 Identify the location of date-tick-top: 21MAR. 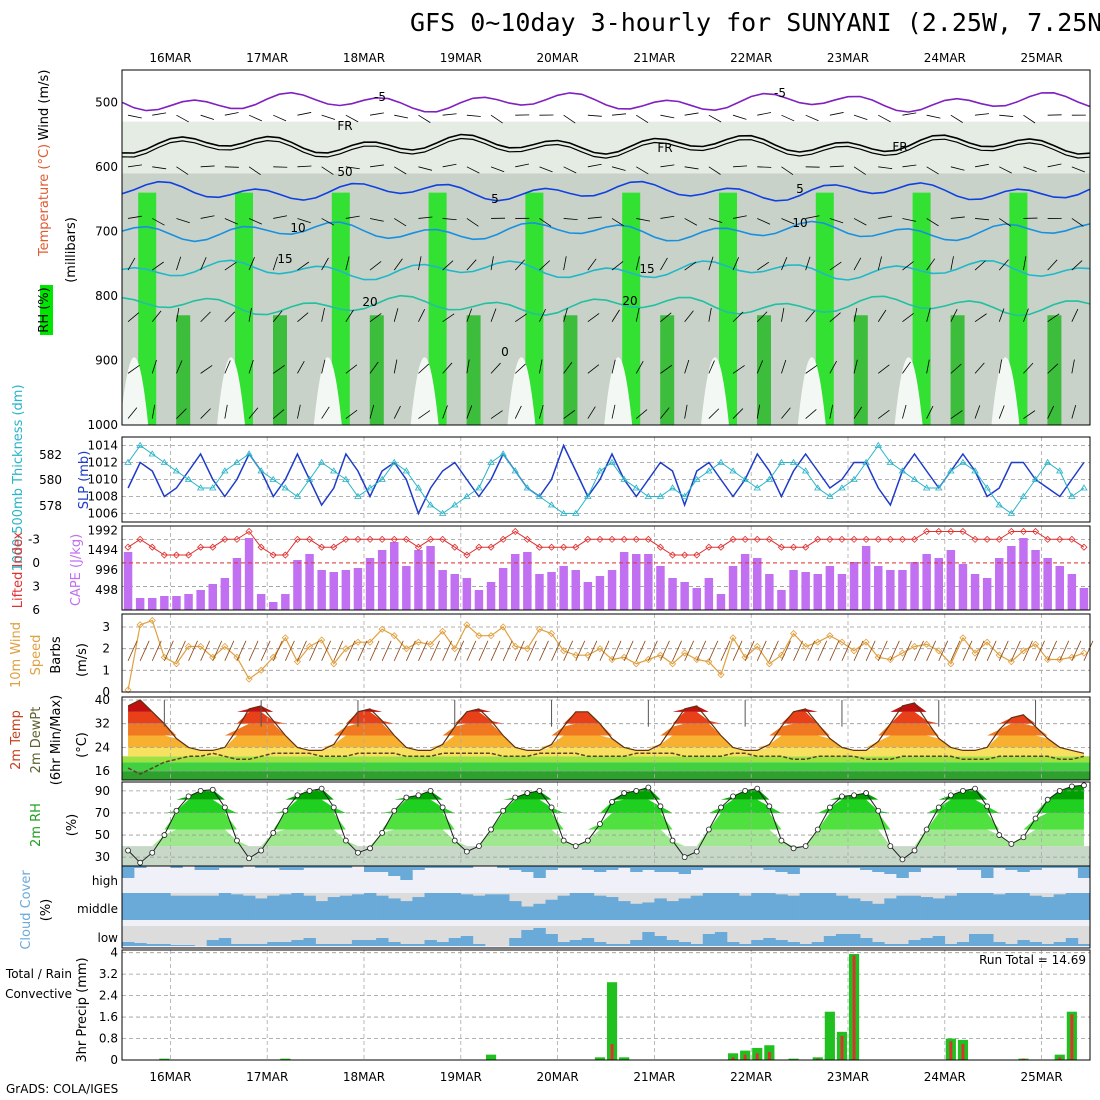
(654, 58).